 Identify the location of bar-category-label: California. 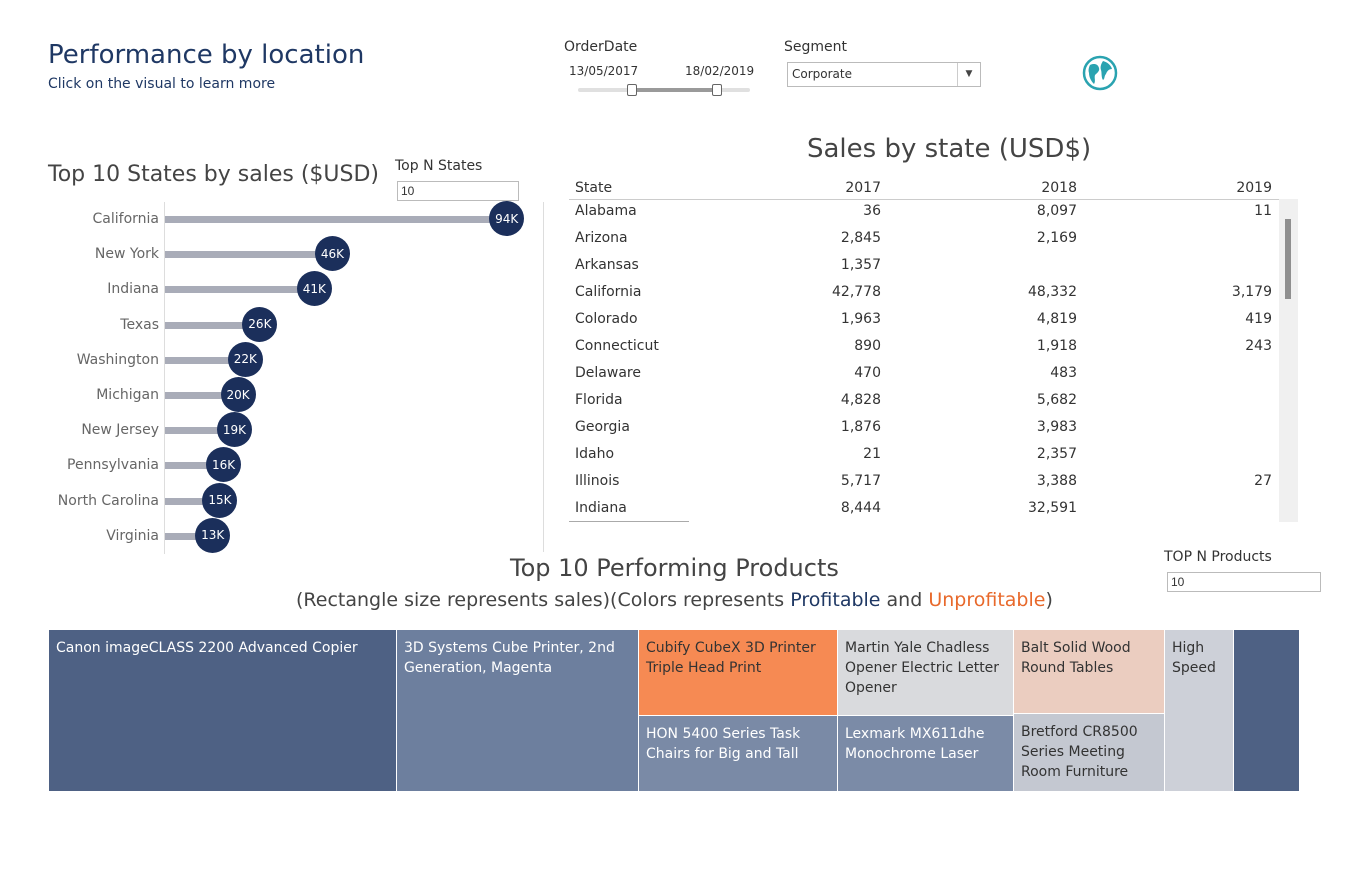
(125, 219).